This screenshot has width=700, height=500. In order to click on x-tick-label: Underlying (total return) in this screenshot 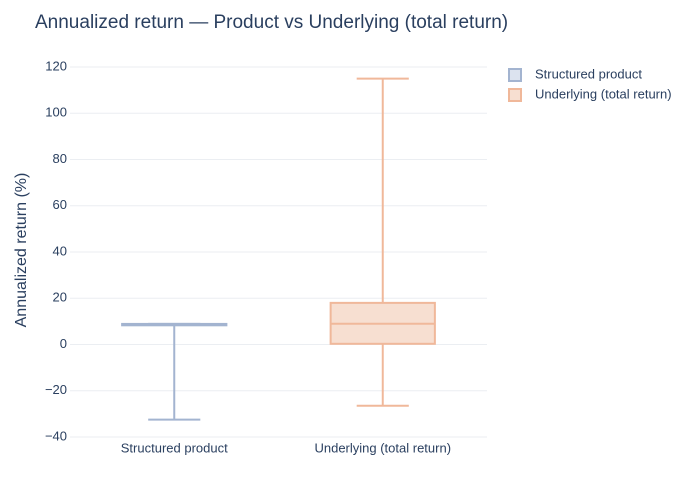, I will do `click(382, 447)`.